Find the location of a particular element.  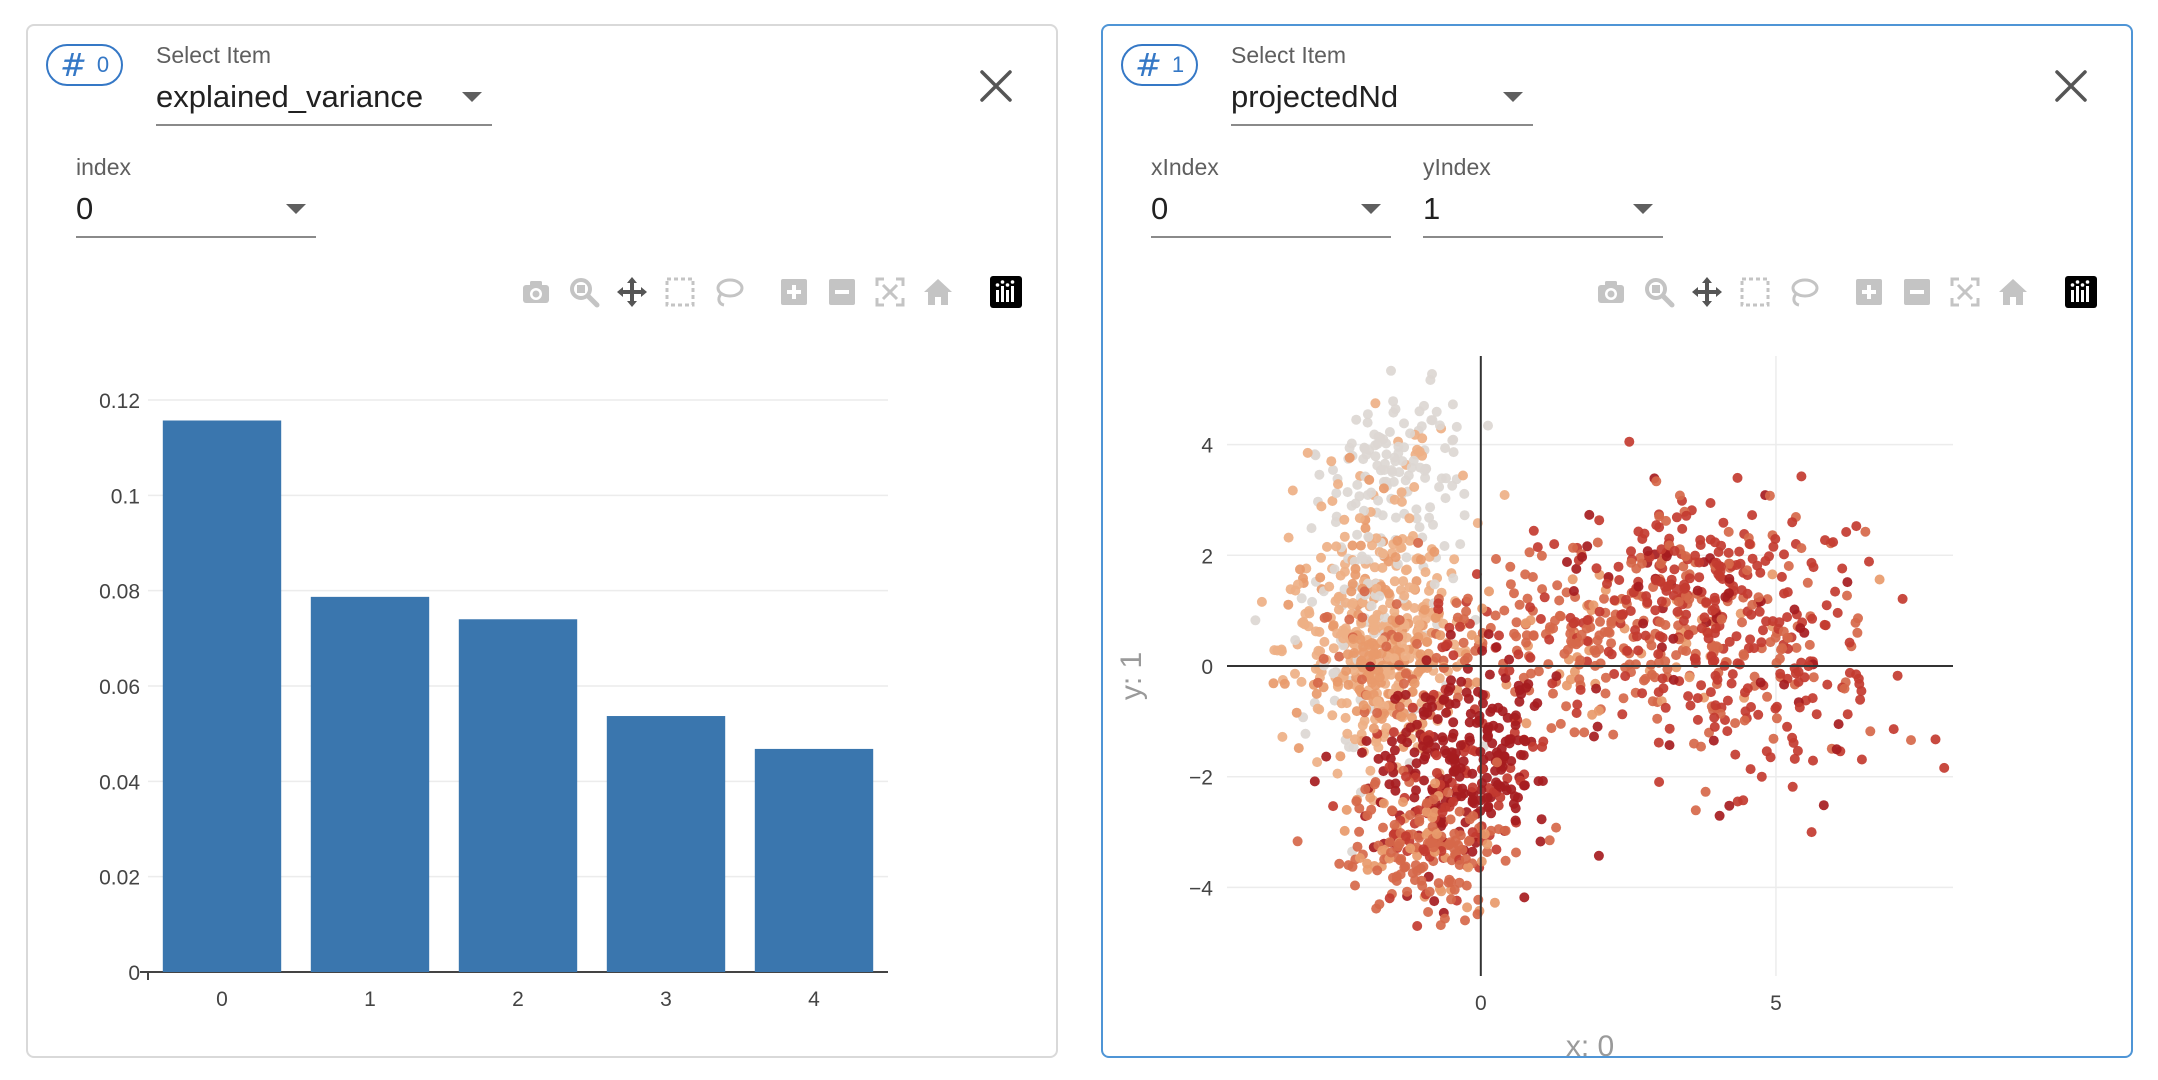

x-index-box: 0 is located at coordinates (1271, 210).